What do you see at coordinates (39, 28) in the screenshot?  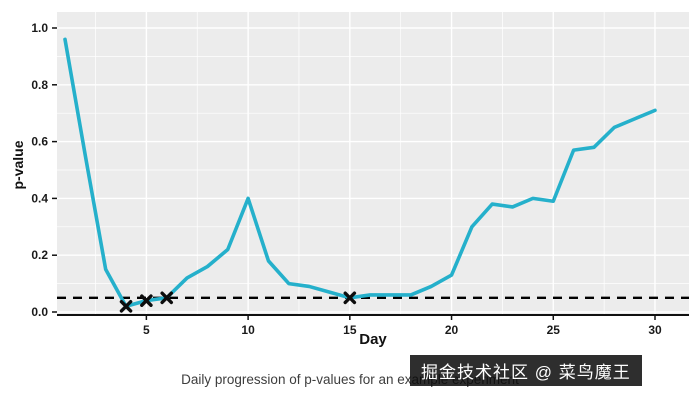 I see `y-tick-label: 1.0` at bounding box center [39, 28].